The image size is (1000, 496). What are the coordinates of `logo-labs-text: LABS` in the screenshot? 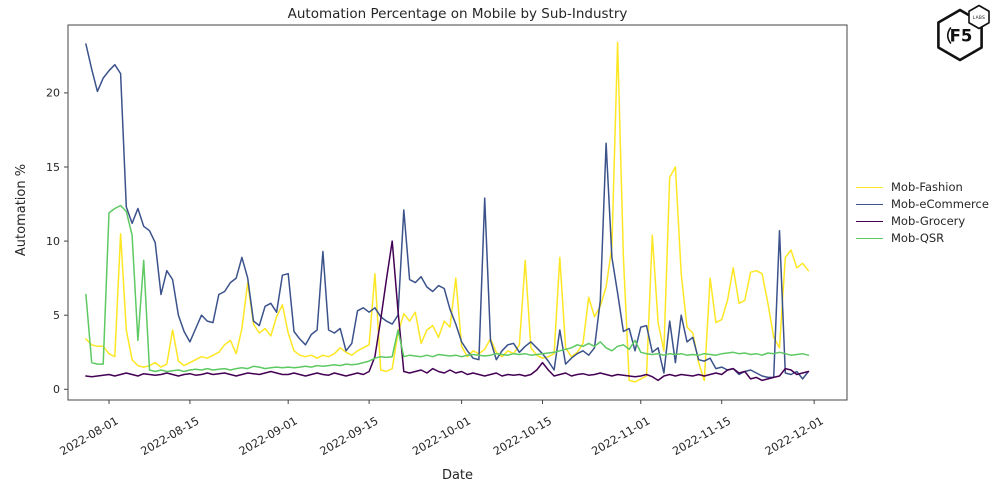 It's located at (979, 18).